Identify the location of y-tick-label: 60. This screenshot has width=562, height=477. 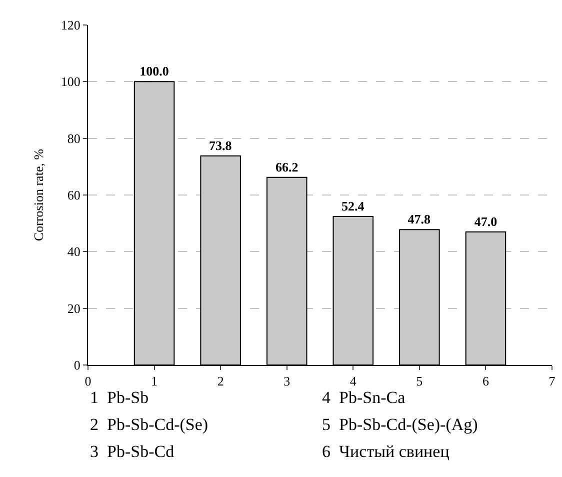
(73, 195).